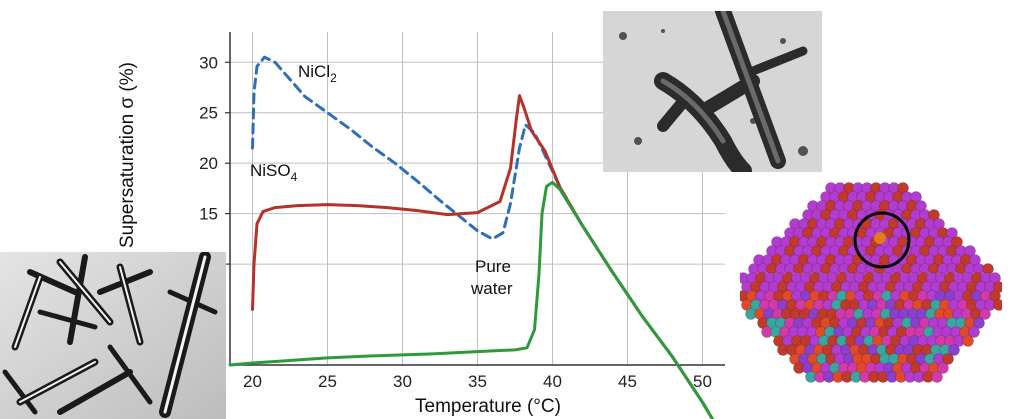 The image size is (1015, 419). What do you see at coordinates (627, 381) in the screenshot?
I see `x-tick-label: 45` at bounding box center [627, 381].